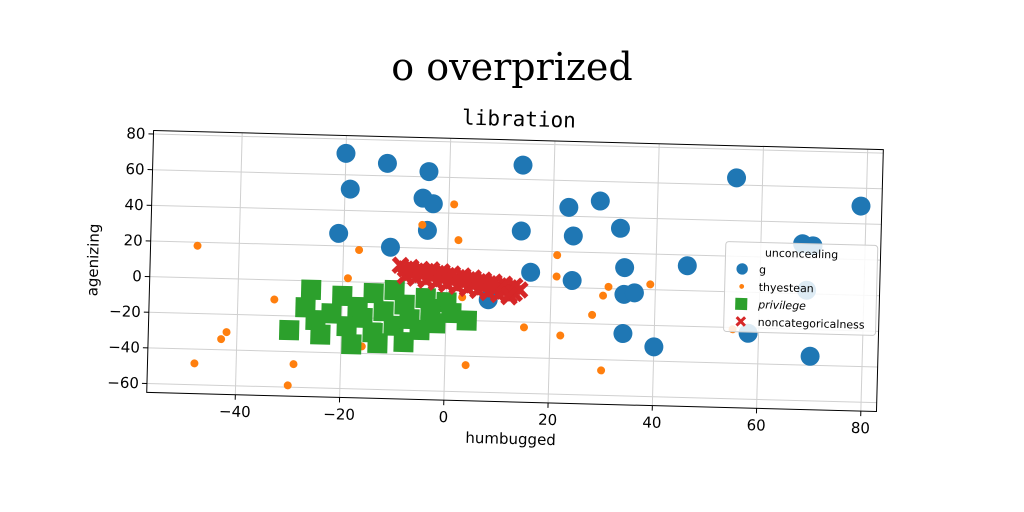 The width and height of the screenshot is (1024, 512). I want to click on y-tick-label: −20, so click(125, 311).